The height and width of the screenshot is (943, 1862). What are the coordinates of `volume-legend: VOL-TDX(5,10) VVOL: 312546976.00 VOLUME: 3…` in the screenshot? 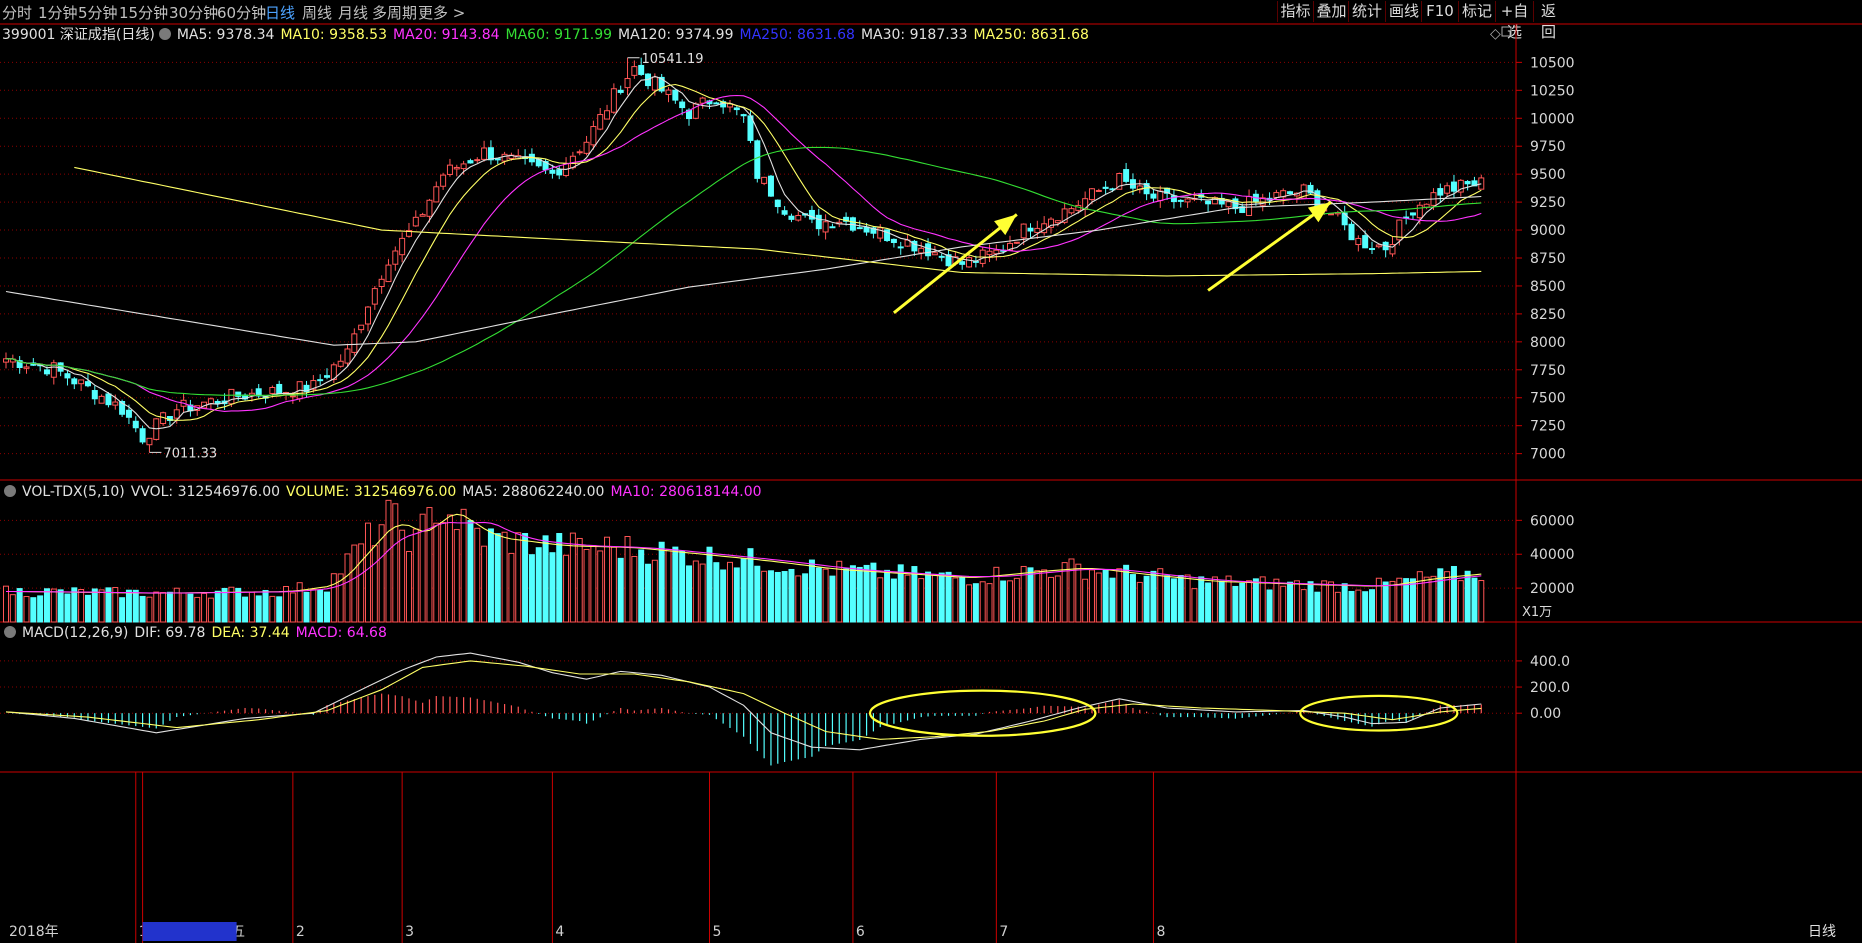 It's located at (388, 492).